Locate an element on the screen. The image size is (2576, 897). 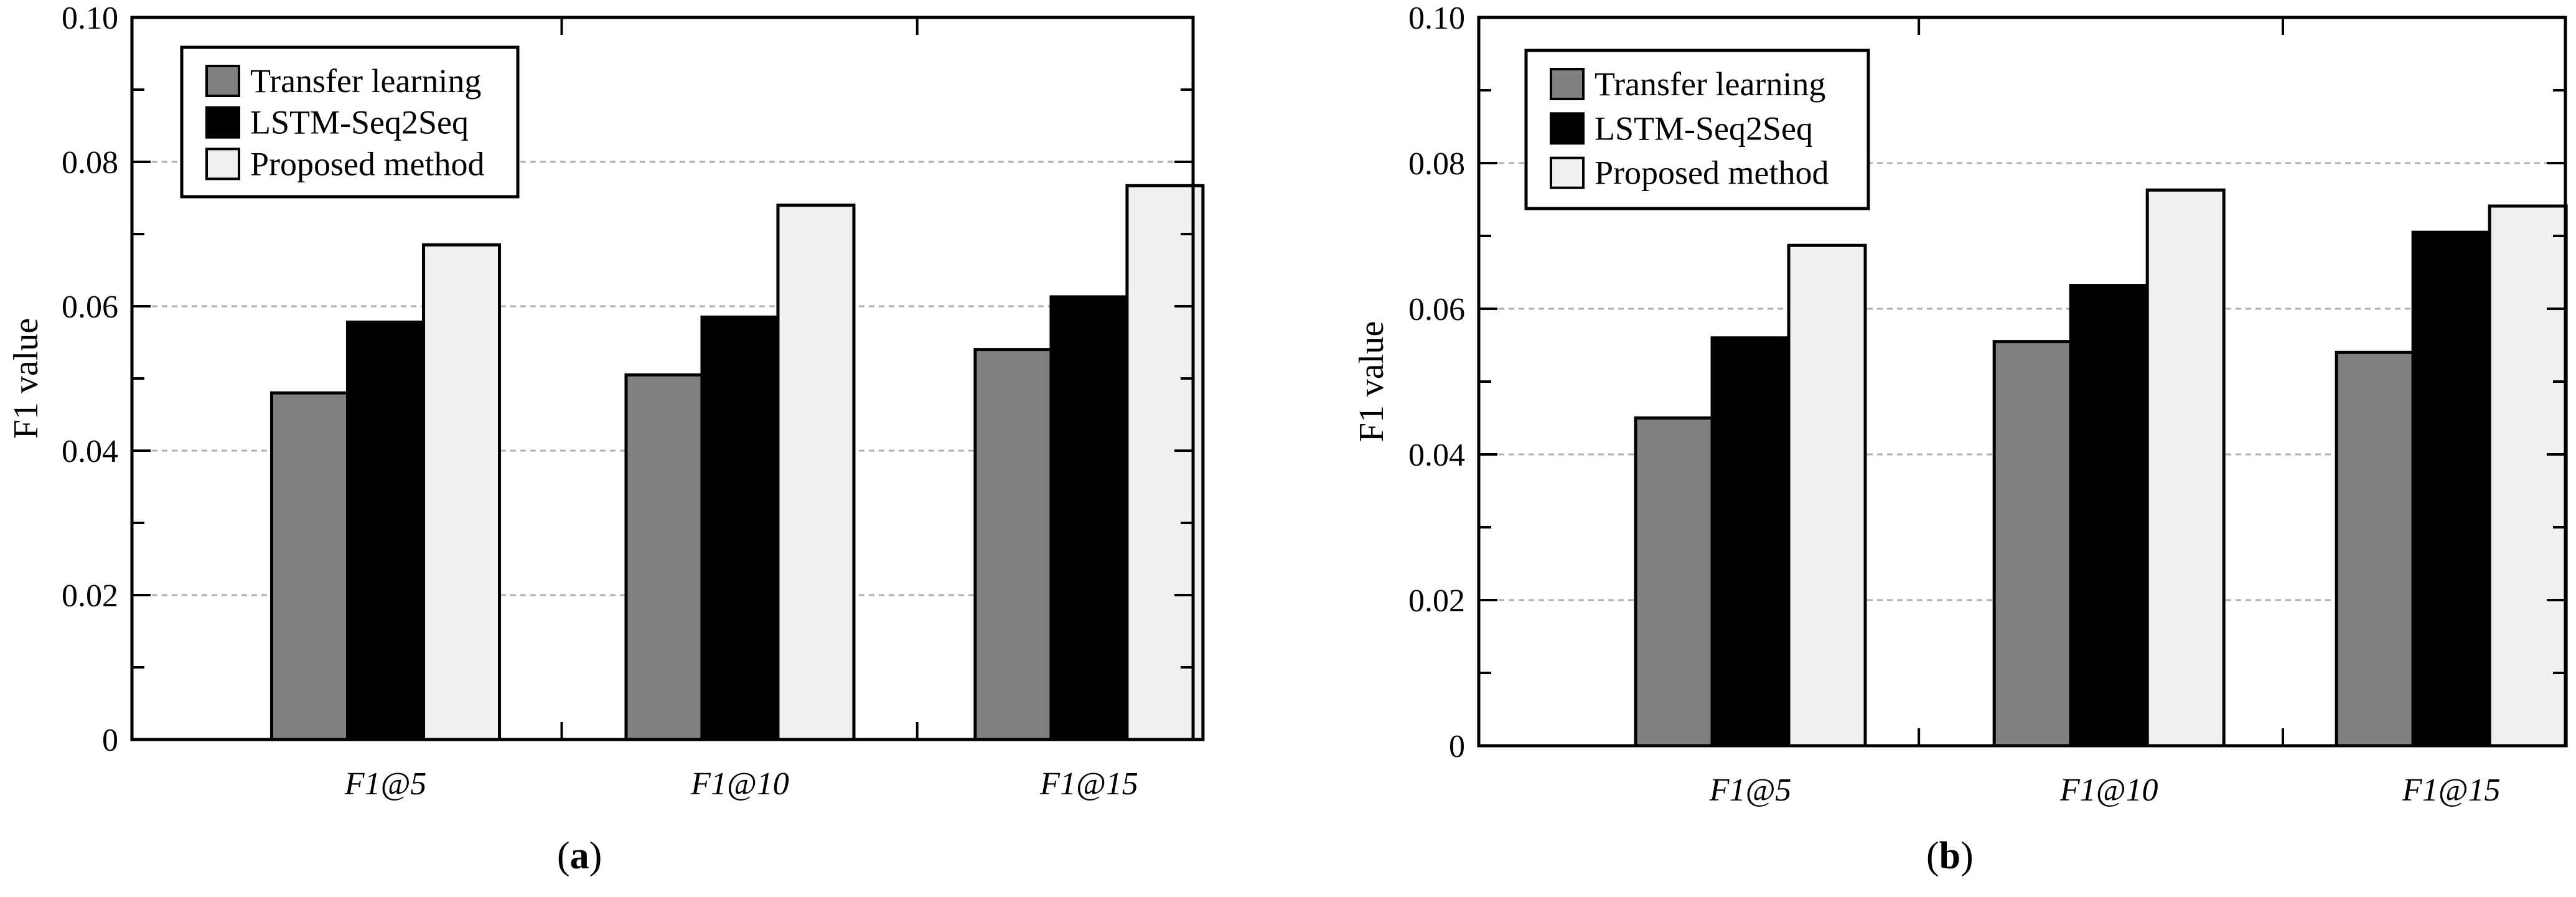
panel-label-b: (b) is located at coordinates (1950, 856).